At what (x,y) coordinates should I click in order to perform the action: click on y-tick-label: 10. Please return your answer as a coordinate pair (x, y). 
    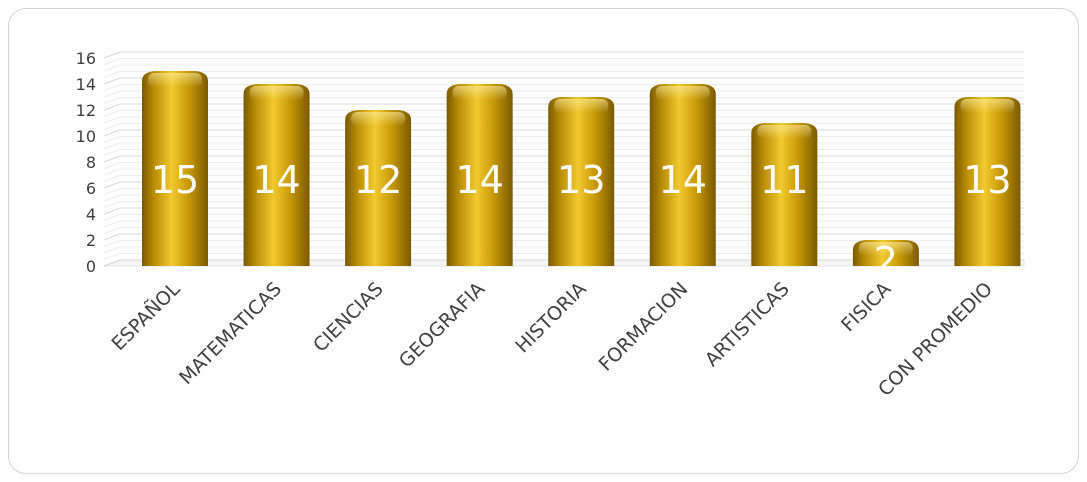
    Looking at the image, I should click on (86, 136).